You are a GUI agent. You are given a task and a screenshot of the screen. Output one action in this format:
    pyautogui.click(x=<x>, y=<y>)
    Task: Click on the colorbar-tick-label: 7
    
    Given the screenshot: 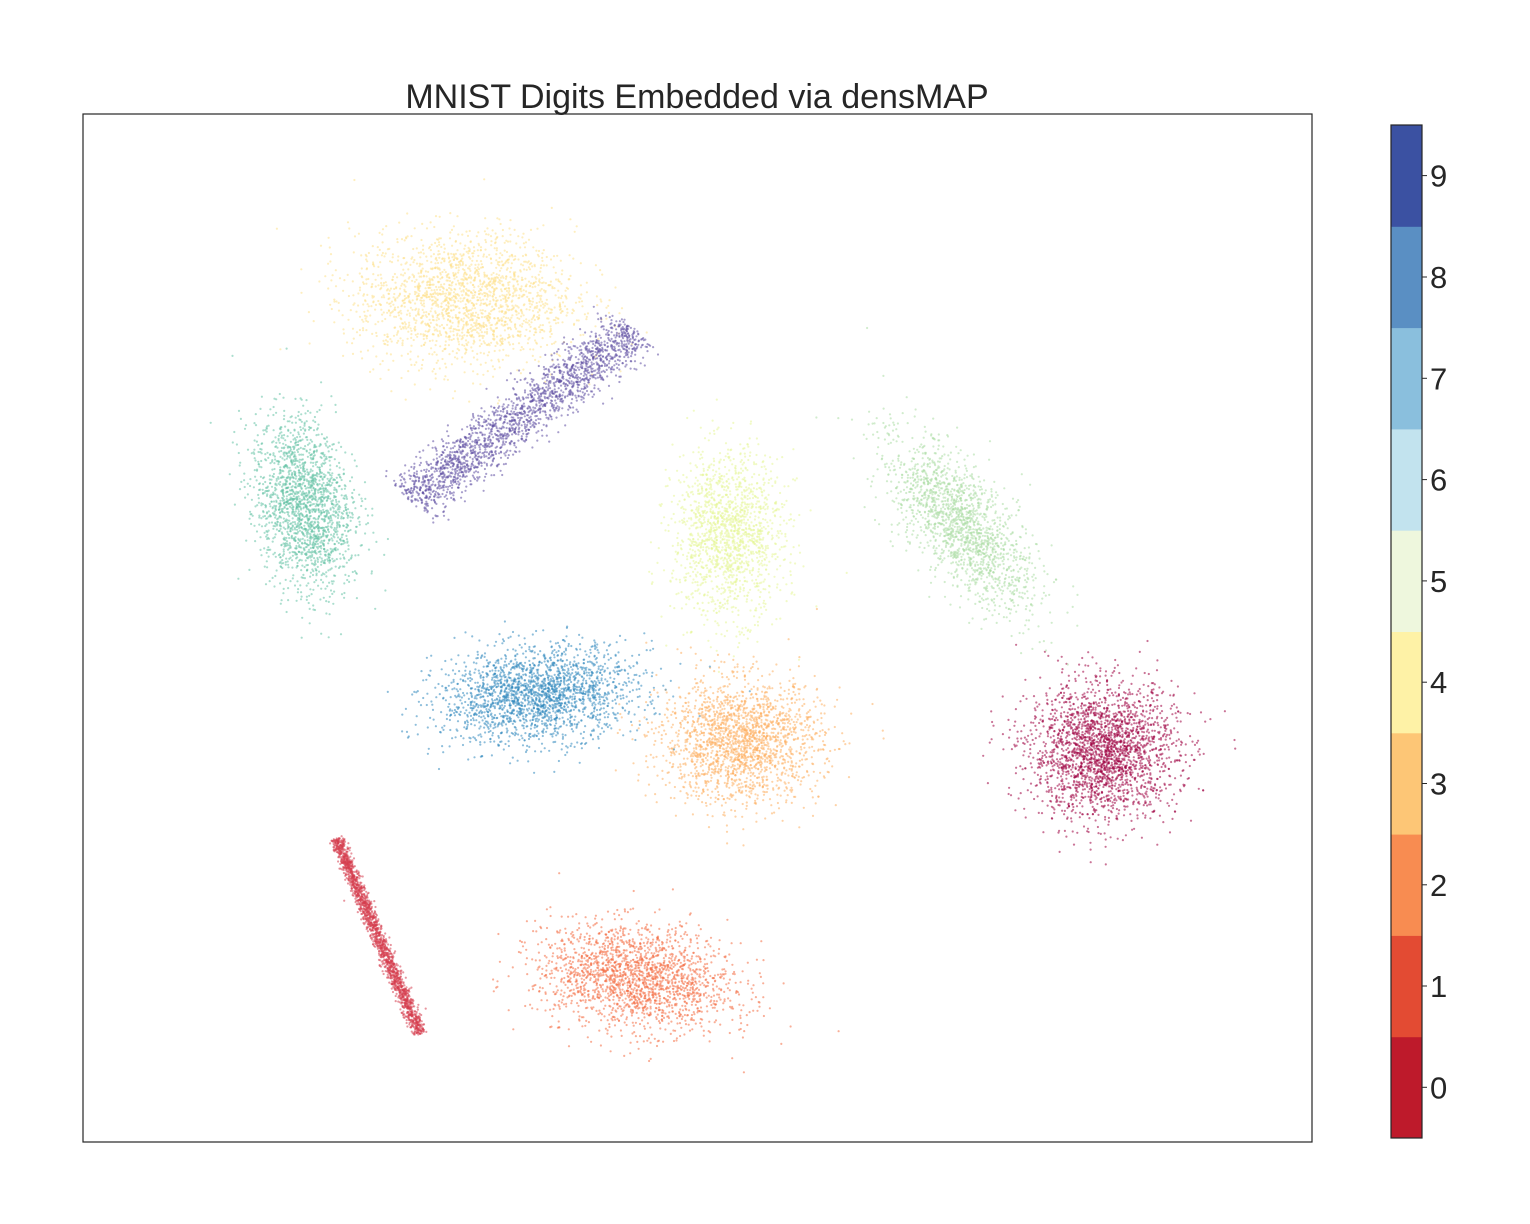 What is the action you would take?
    pyautogui.click(x=1438, y=378)
    